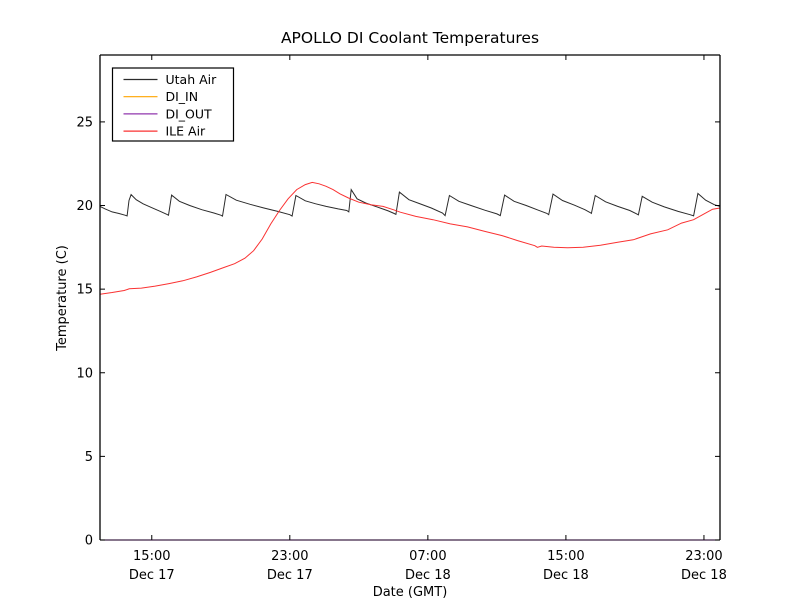 This screenshot has width=800, height=600. What do you see at coordinates (189, 113) in the screenshot?
I see `legend-entry-label: DI_OUT` at bounding box center [189, 113].